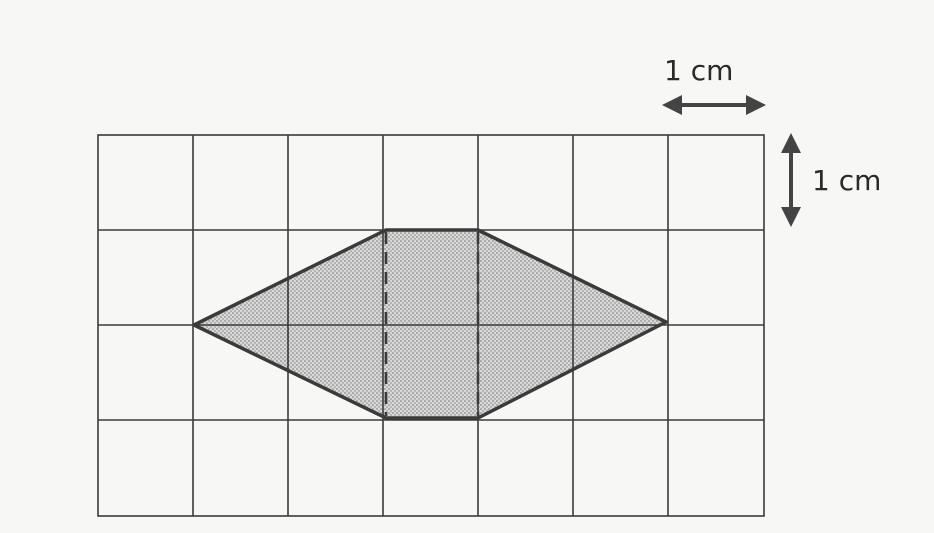  Describe the element at coordinates (699, 70) in the screenshot. I see `horizontal-scale-label: 1 cm` at that location.